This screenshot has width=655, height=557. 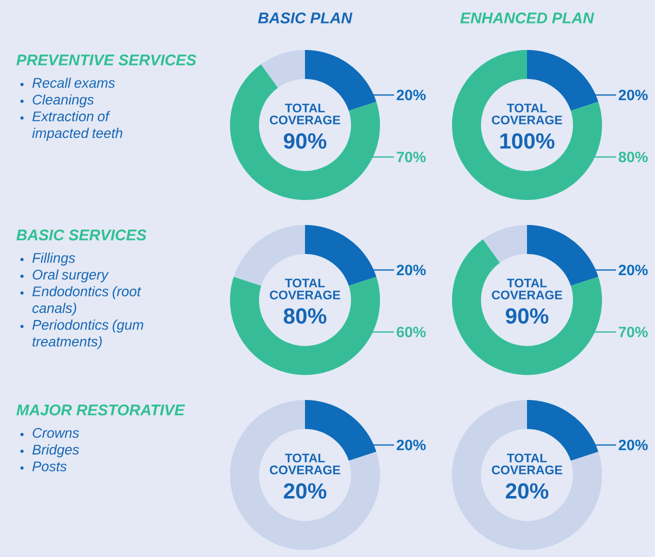 I want to click on text: 80%, so click(x=305, y=316).